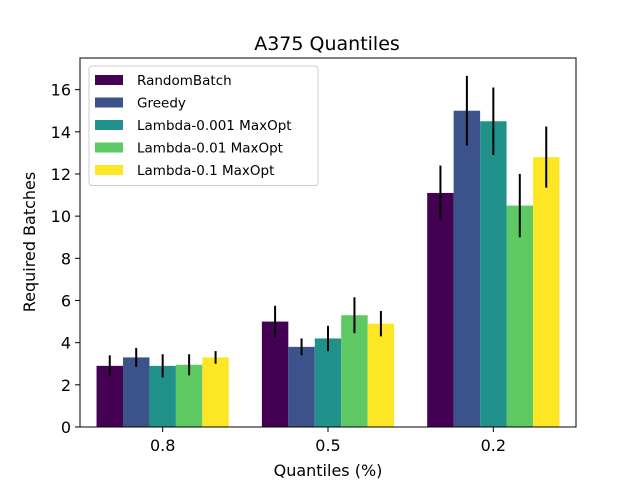  Describe the element at coordinates (66, 427) in the screenshot. I see `y-tick-label: 0` at that location.